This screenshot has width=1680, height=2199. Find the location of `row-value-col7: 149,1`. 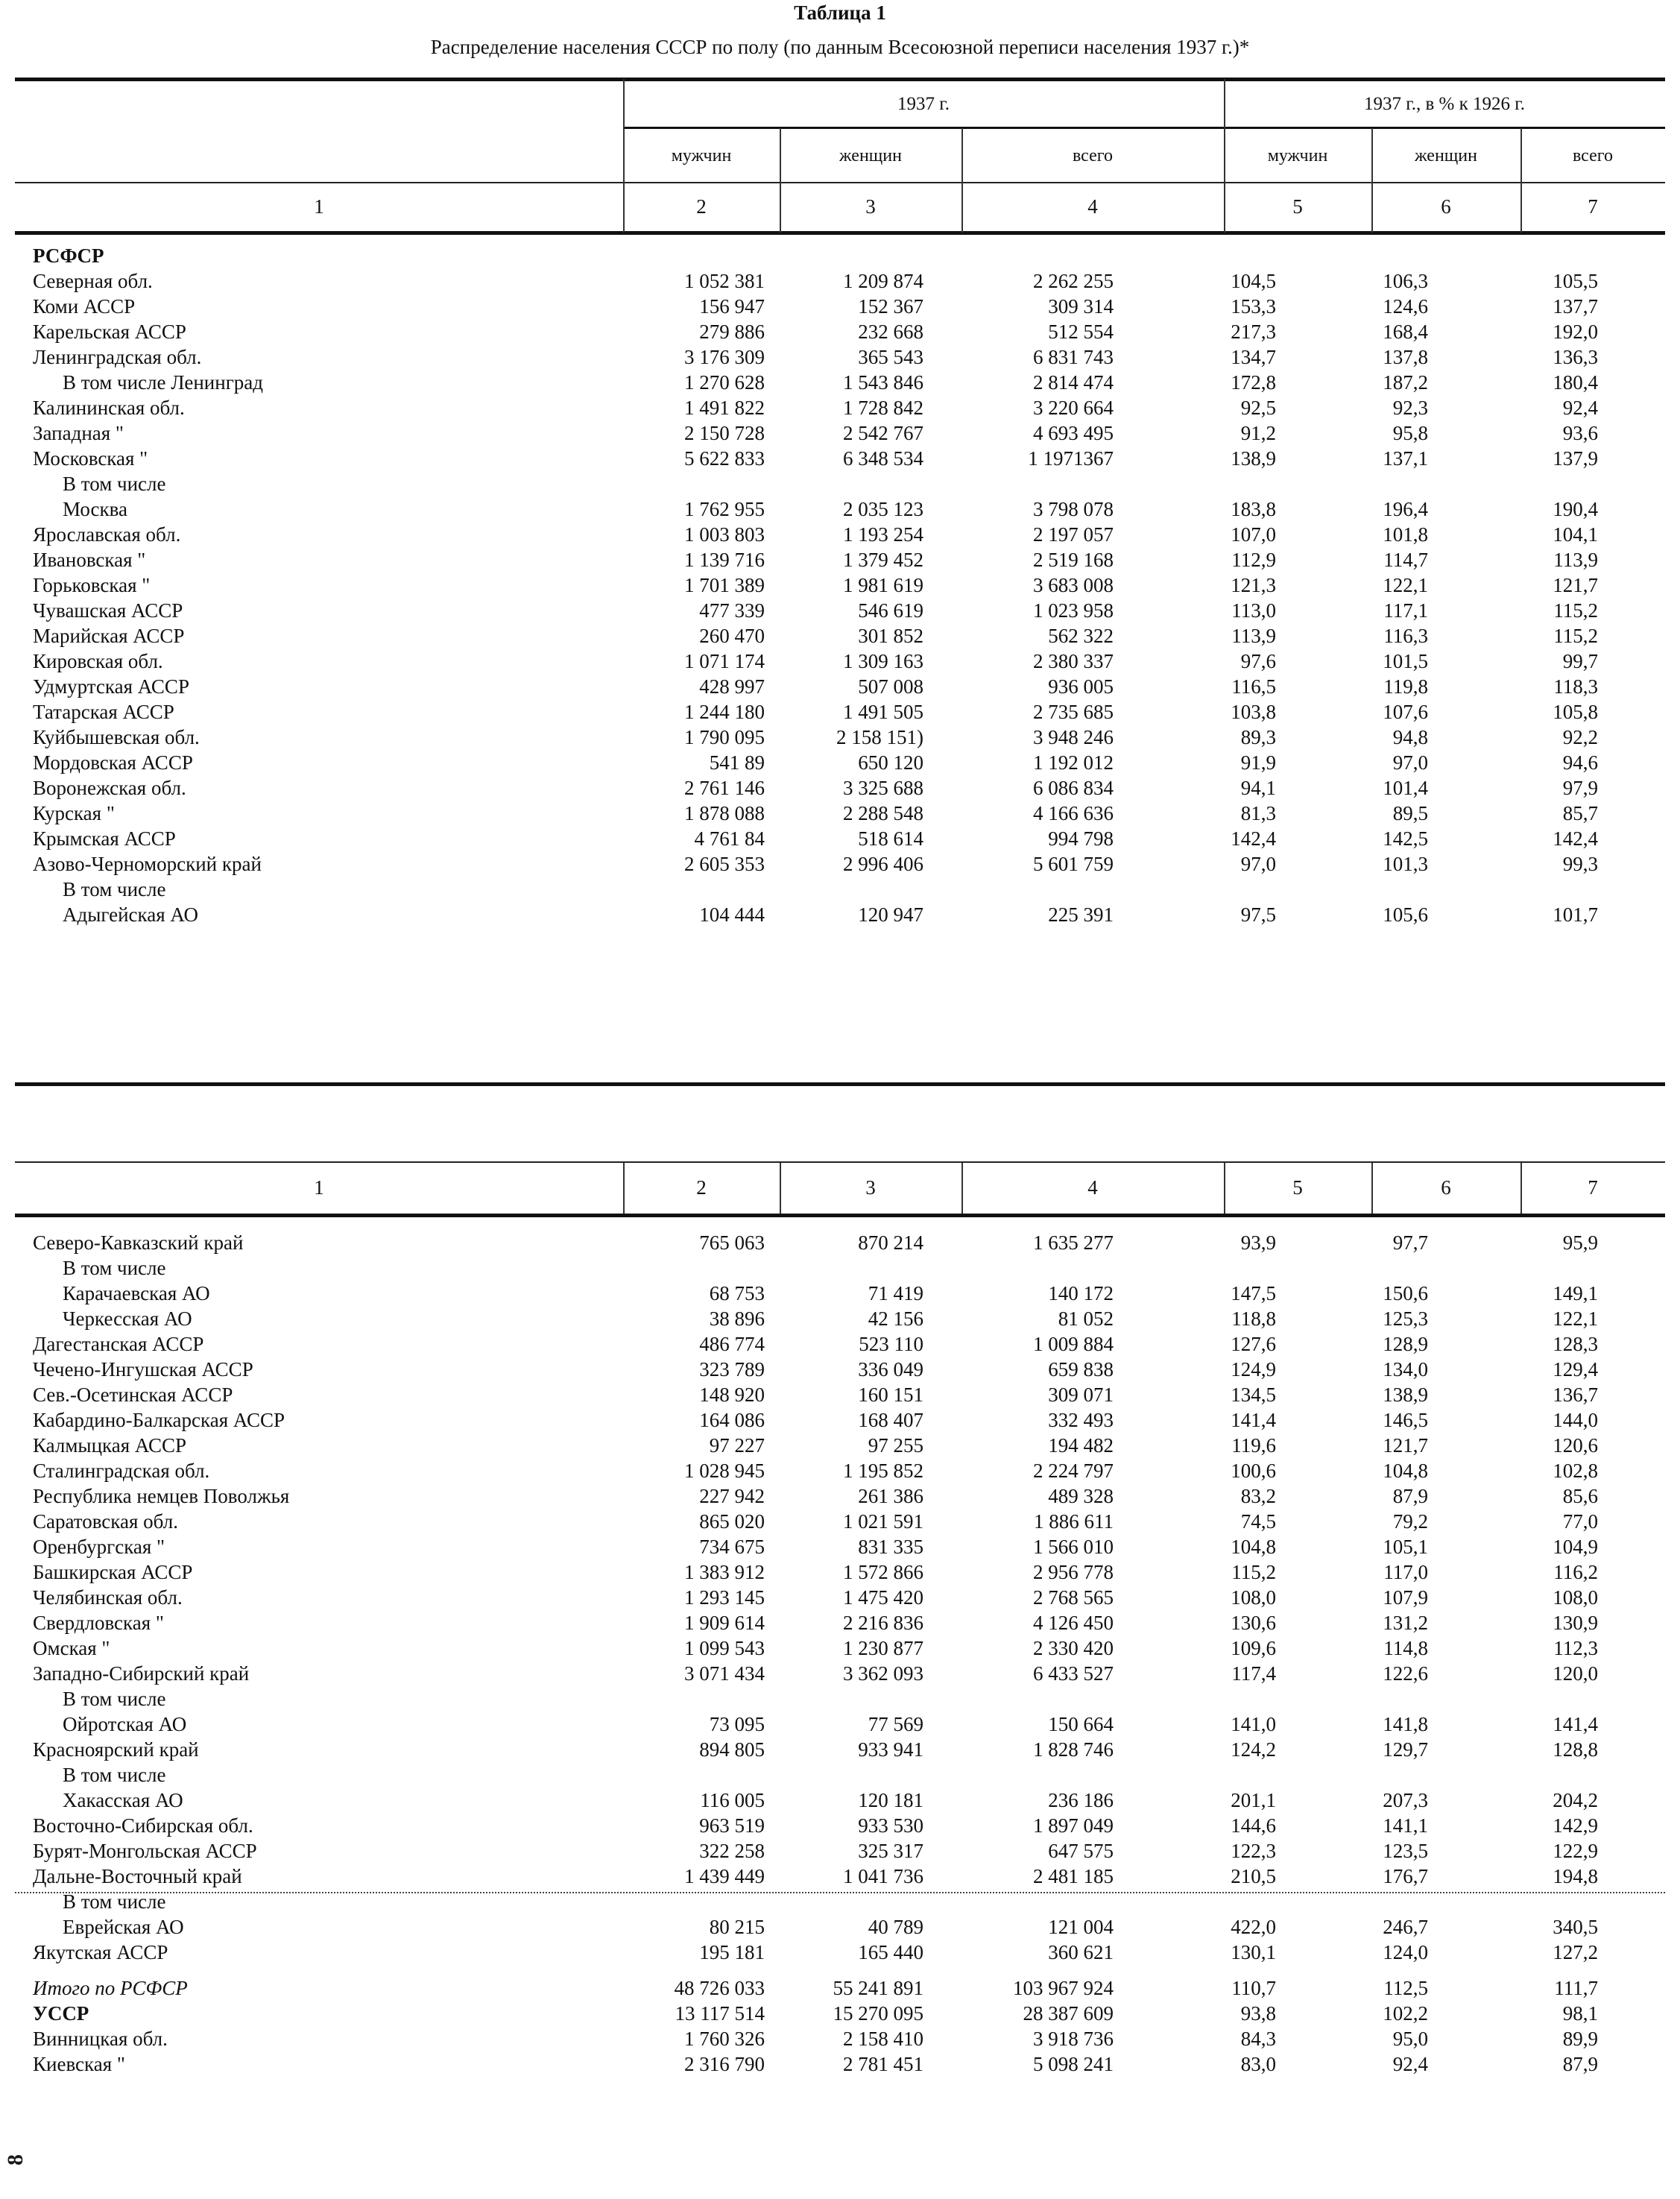

row-value-col7: 149,1 is located at coordinates (1575, 1293).